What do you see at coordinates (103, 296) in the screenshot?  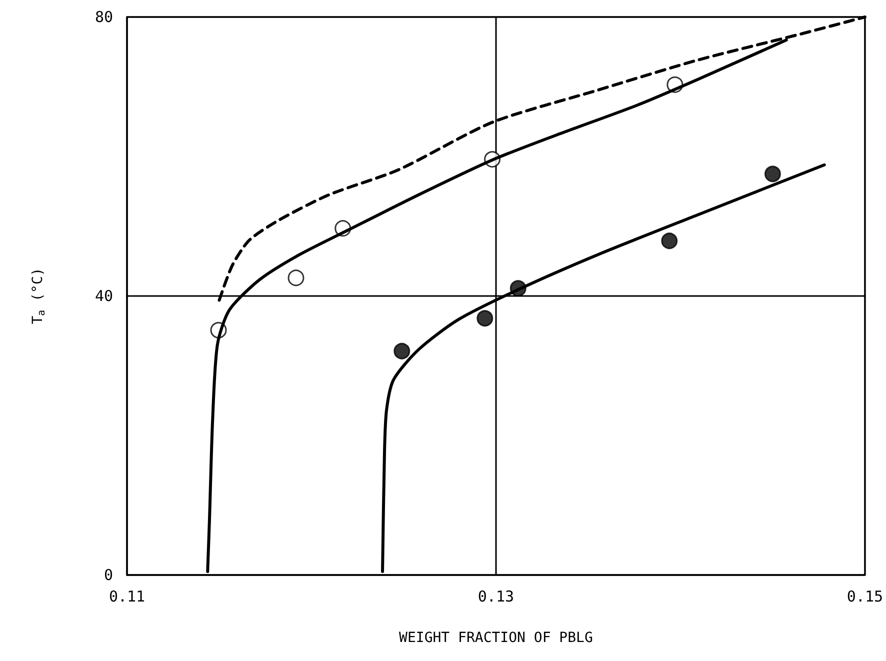 I see `y-tick-label: 40` at bounding box center [103, 296].